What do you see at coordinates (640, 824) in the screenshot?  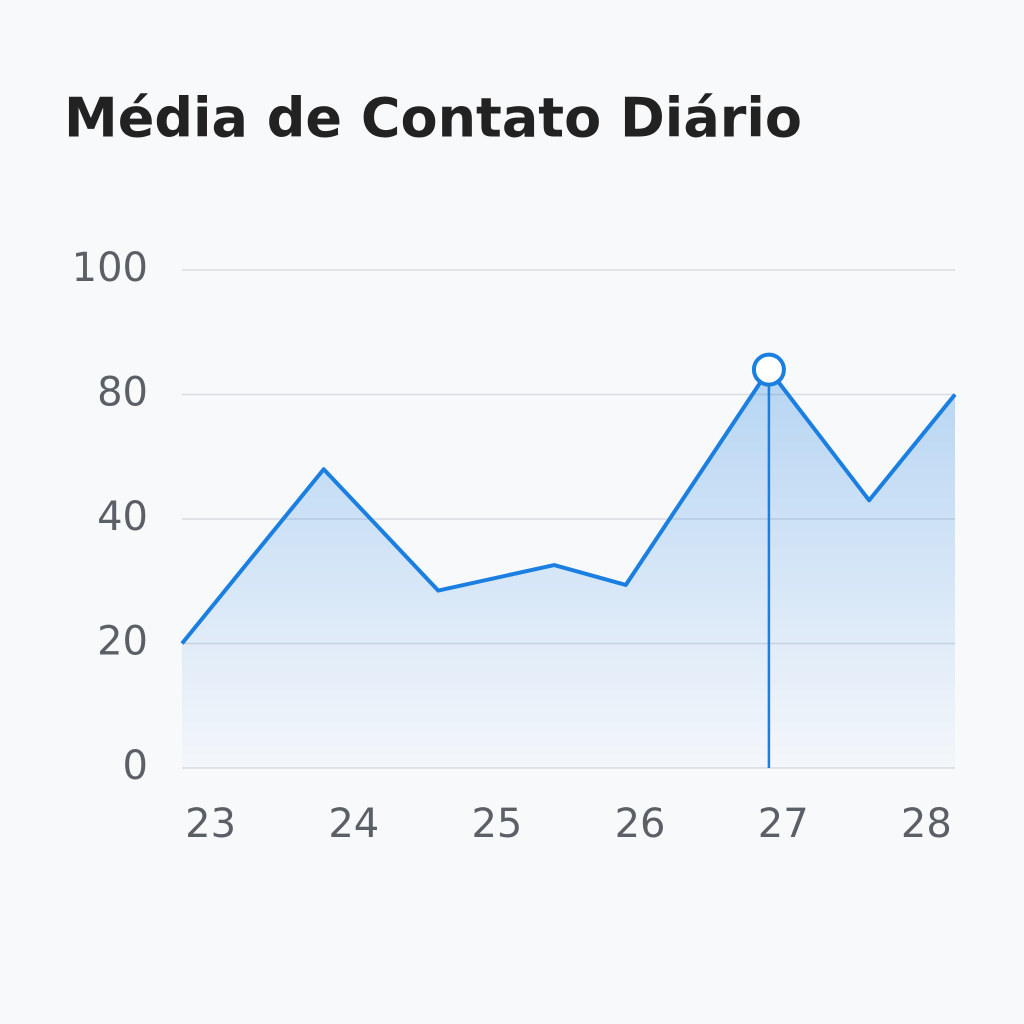 I see `x-tick-label: 26` at bounding box center [640, 824].